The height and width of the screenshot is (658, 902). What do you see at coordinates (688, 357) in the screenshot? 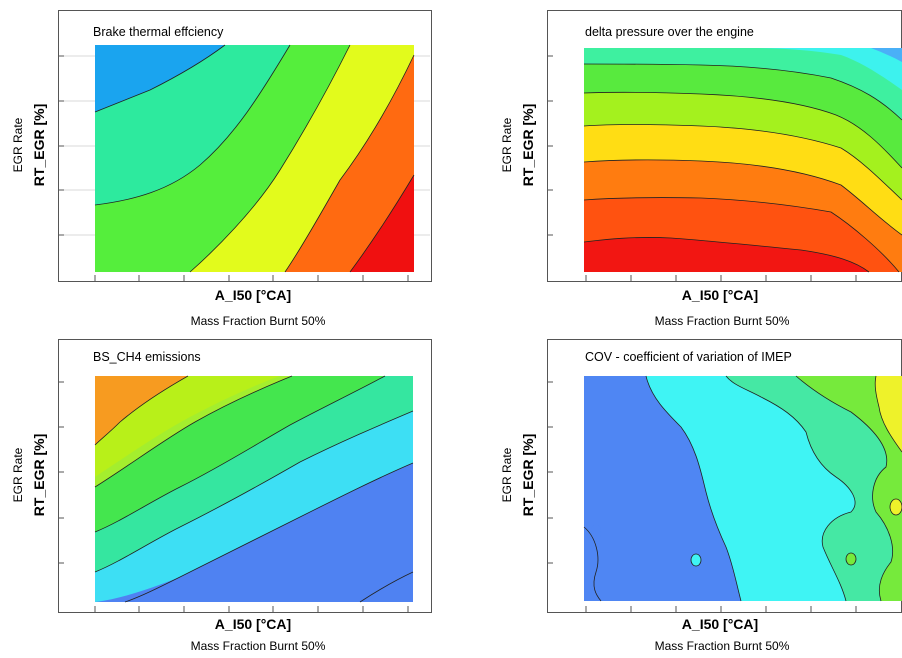
I see `chart-title: COV - coefficient of variation of IMEP` at bounding box center [688, 357].